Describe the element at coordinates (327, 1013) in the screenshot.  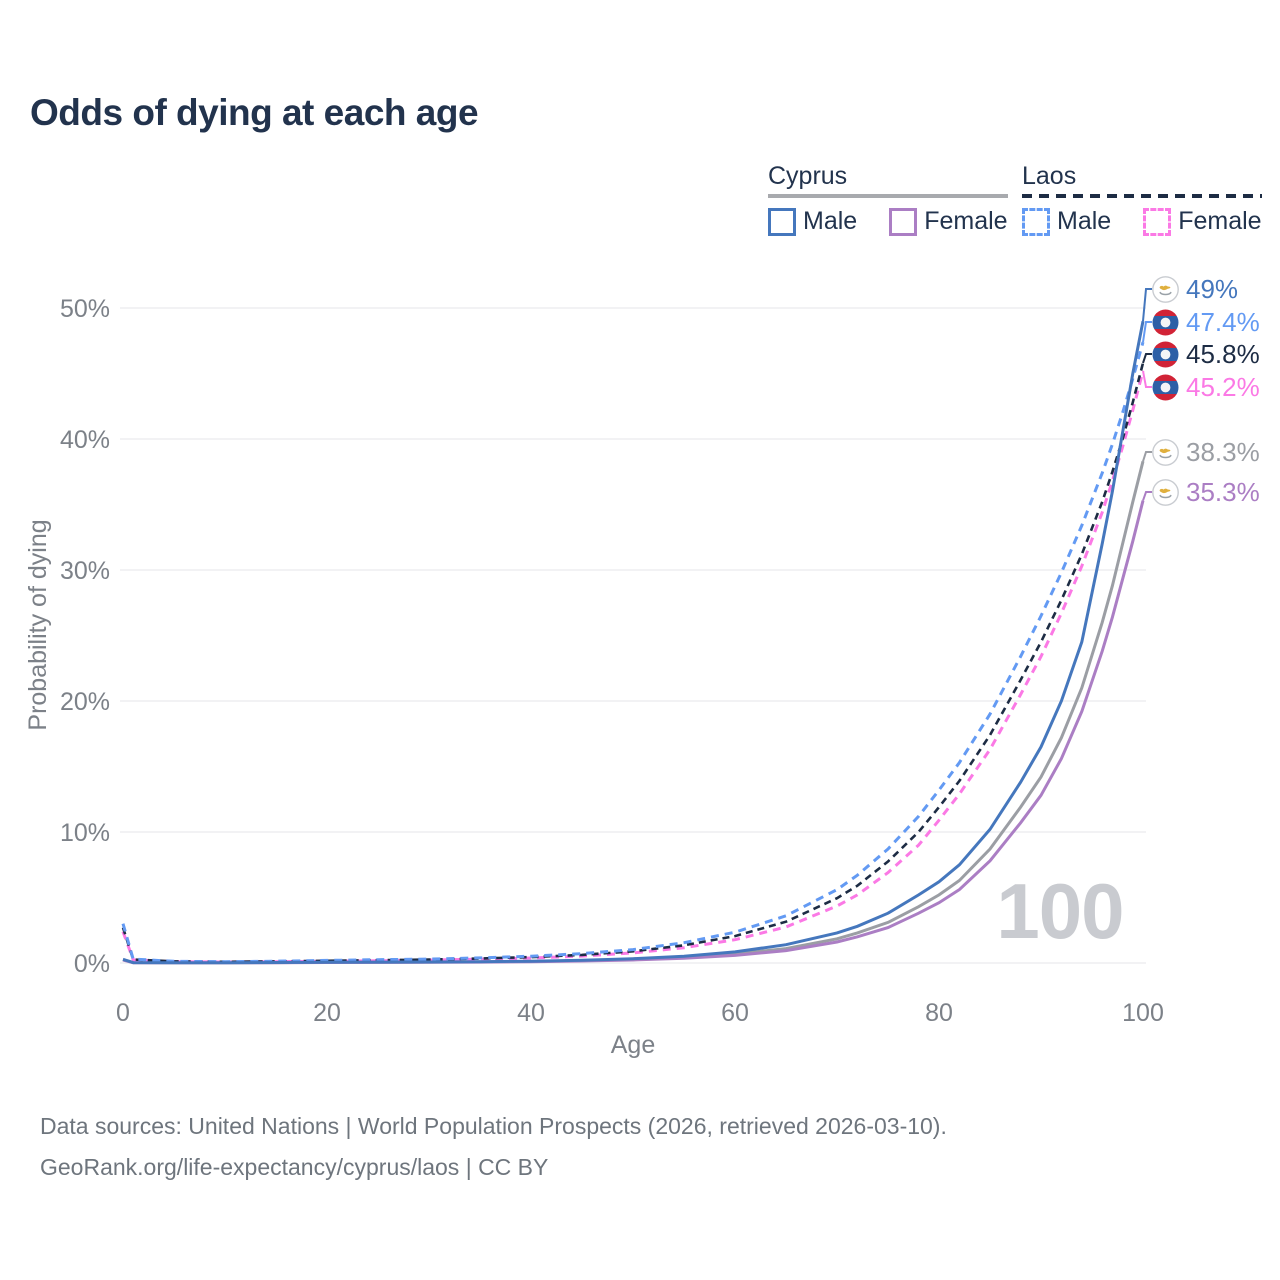
I see `x-tick-label: 20` at that location.